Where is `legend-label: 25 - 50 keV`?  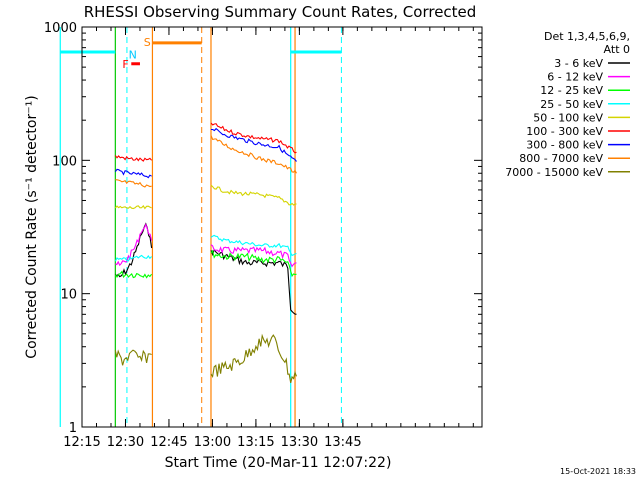 legend-label: 25 - 50 keV is located at coordinates (571, 104).